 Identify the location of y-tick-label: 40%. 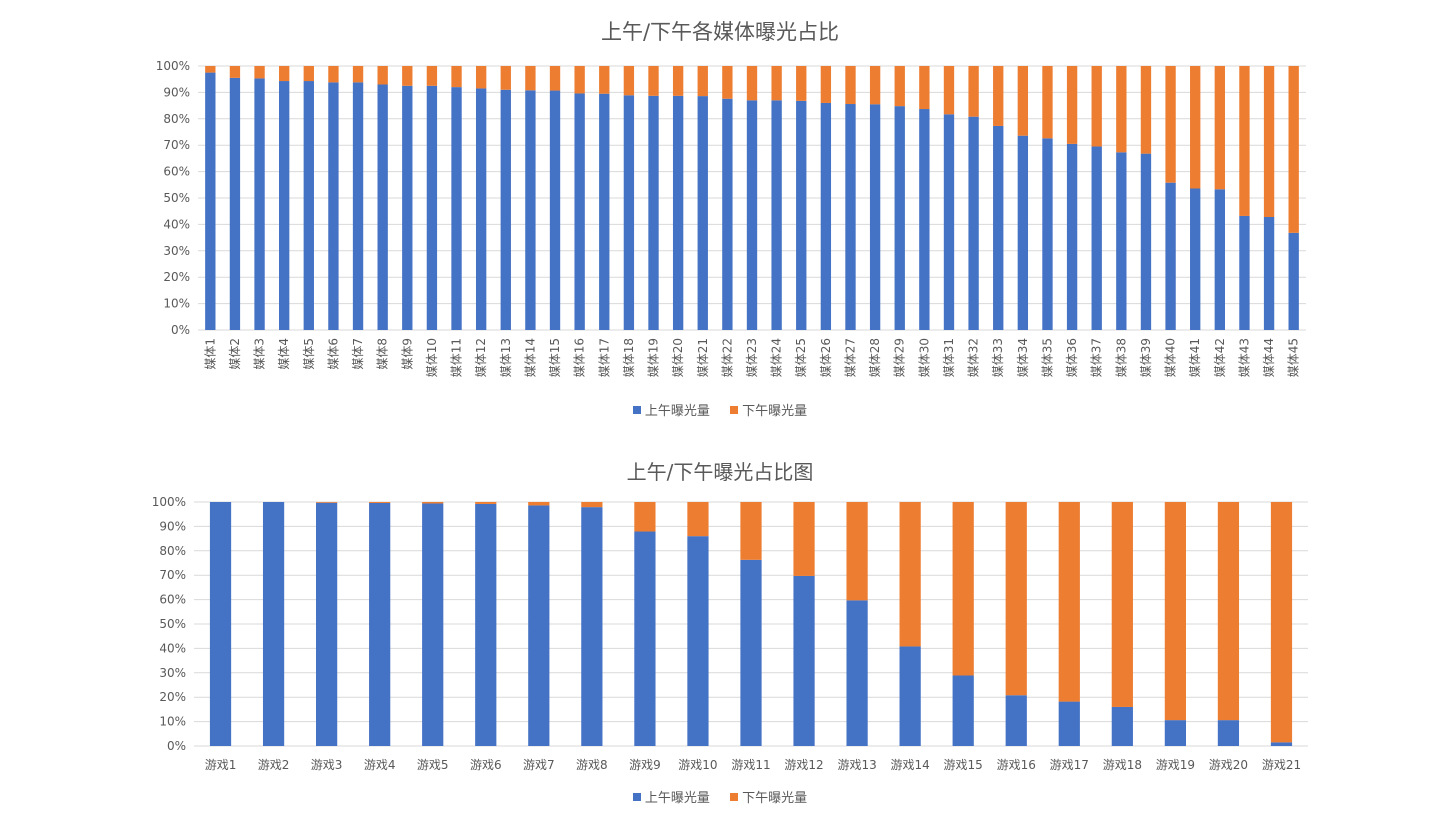
(176, 224).